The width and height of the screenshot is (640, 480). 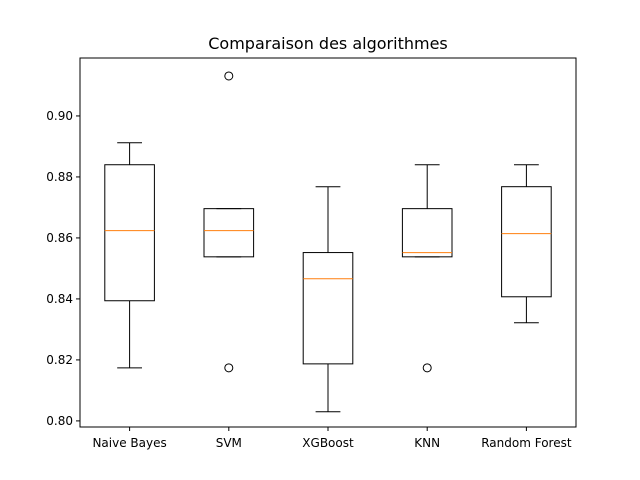 What do you see at coordinates (59, 238) in the screenshot?
I see `y-tick-label: 0.86` at bounding box center [59, 238].